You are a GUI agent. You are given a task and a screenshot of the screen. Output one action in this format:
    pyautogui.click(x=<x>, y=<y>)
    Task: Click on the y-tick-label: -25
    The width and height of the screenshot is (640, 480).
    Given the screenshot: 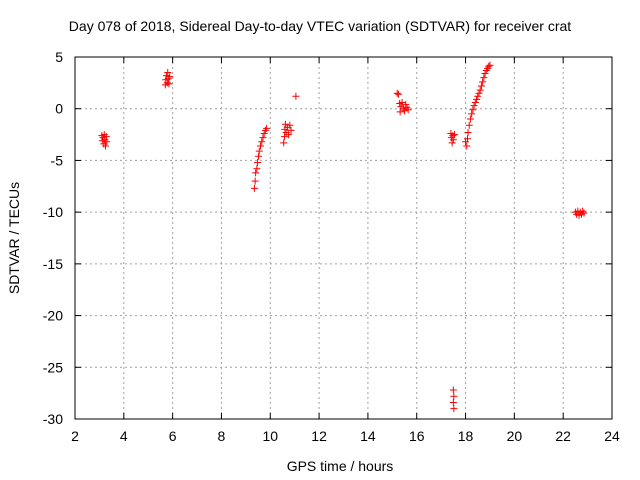 What is the action you would take?
    pyautogui.click(x=53, y=367)
    